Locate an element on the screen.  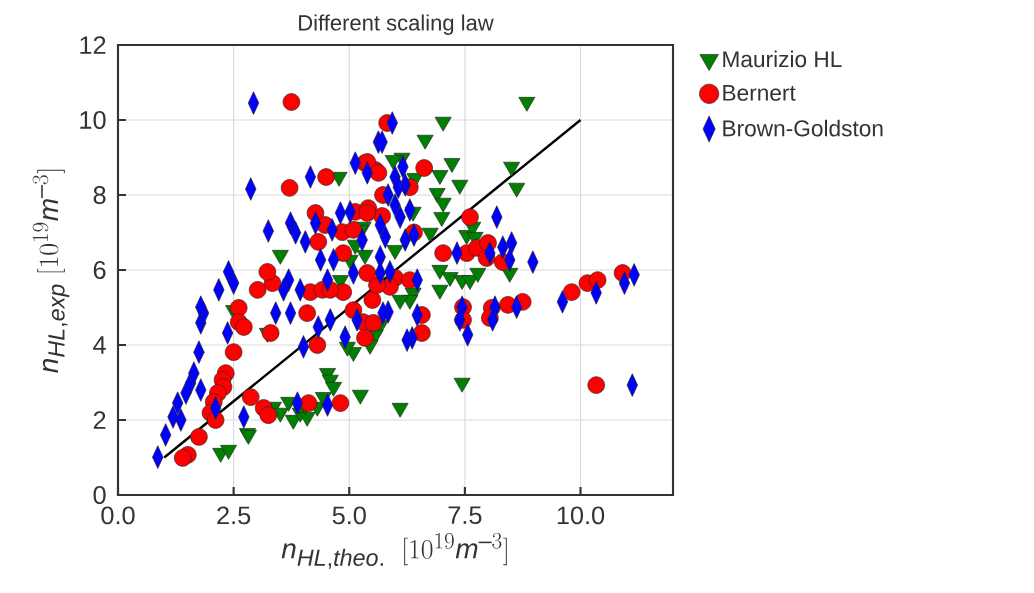
y-tick-label: 2 is located at coordinates (99, 420).